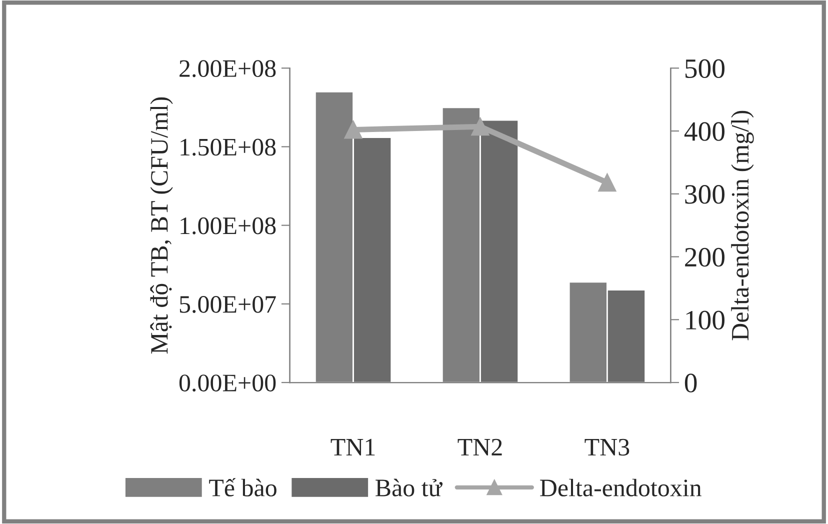 The height and width of the screenshot is (524, 828). I want to click on y2-tick-label: 400, so click(704, 131).